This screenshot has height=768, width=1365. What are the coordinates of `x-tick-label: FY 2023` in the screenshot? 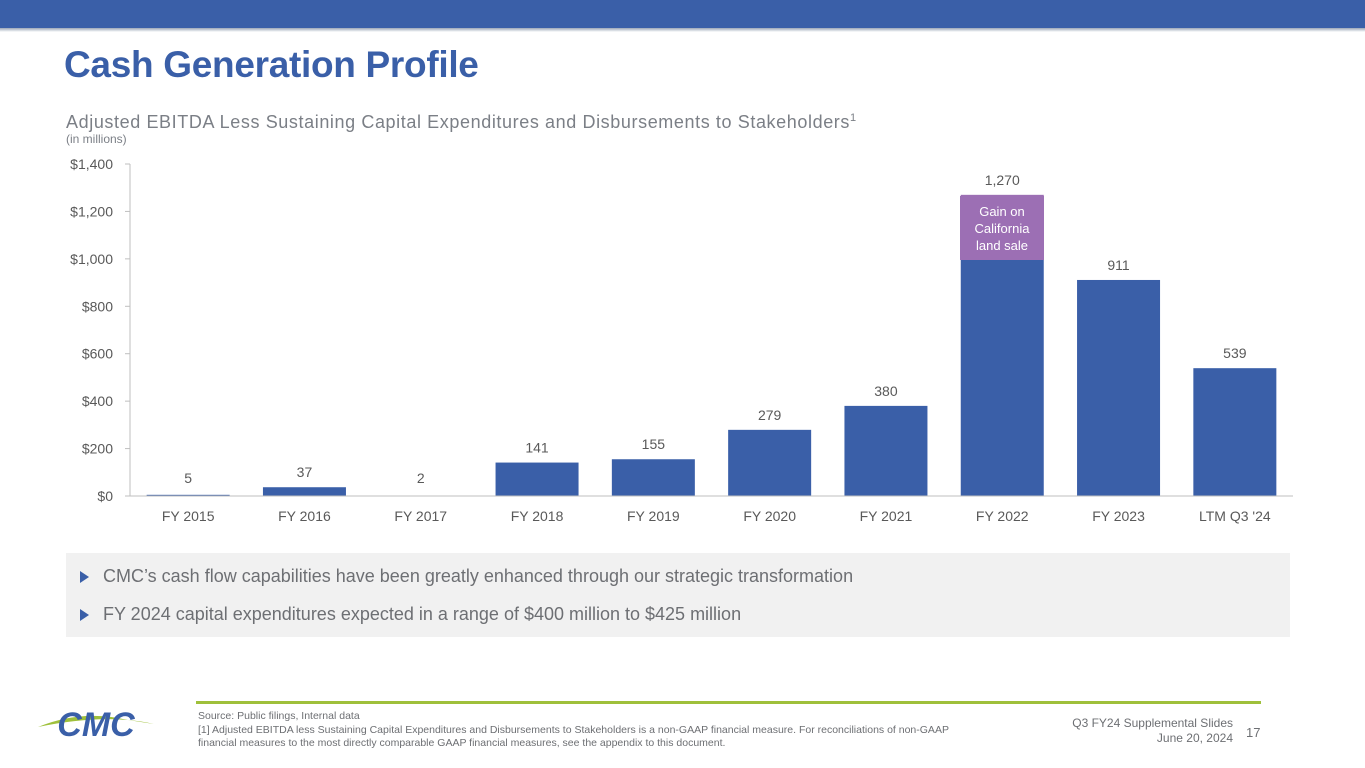 It's located at (1118, 516).